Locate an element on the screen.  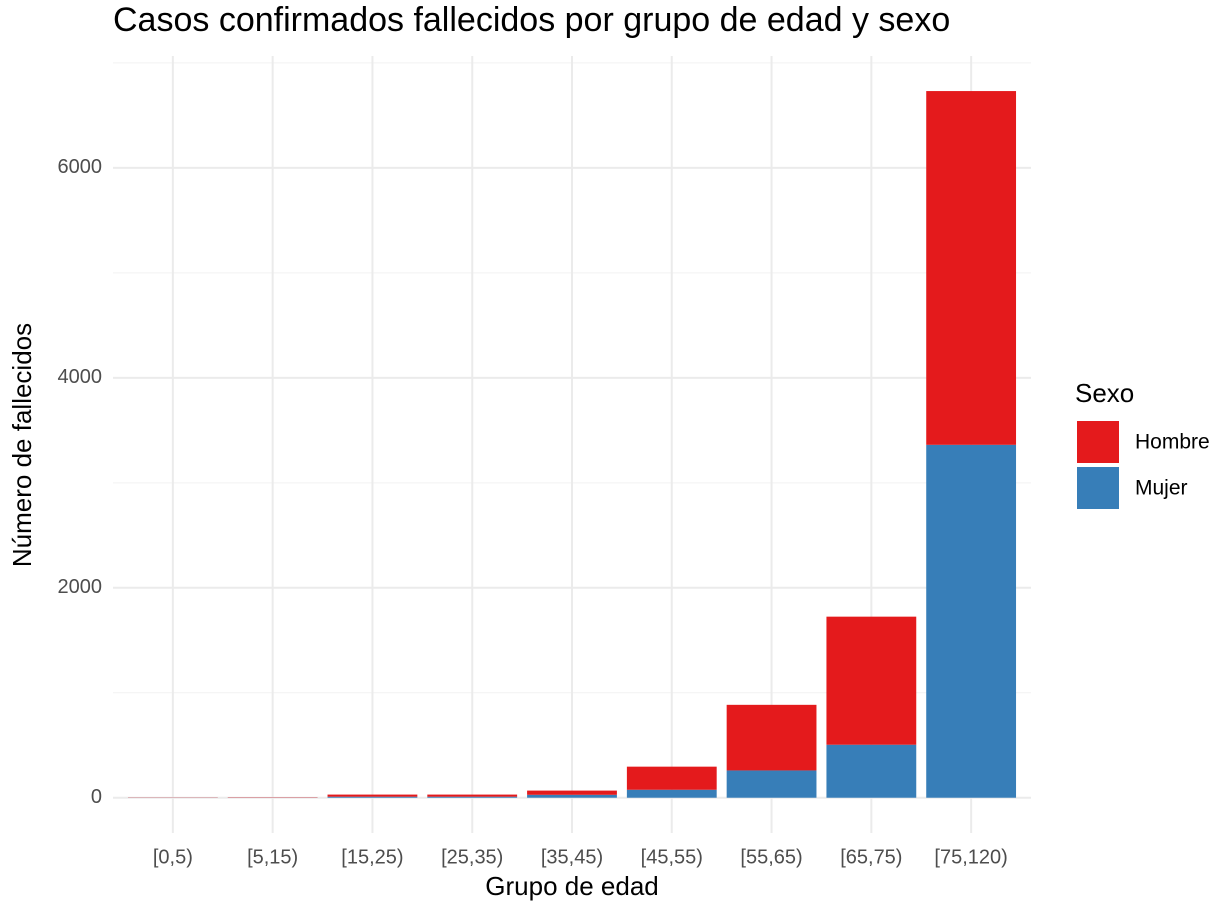
x-axis-label: Grupo de edad is located at coordinates (571, 886).